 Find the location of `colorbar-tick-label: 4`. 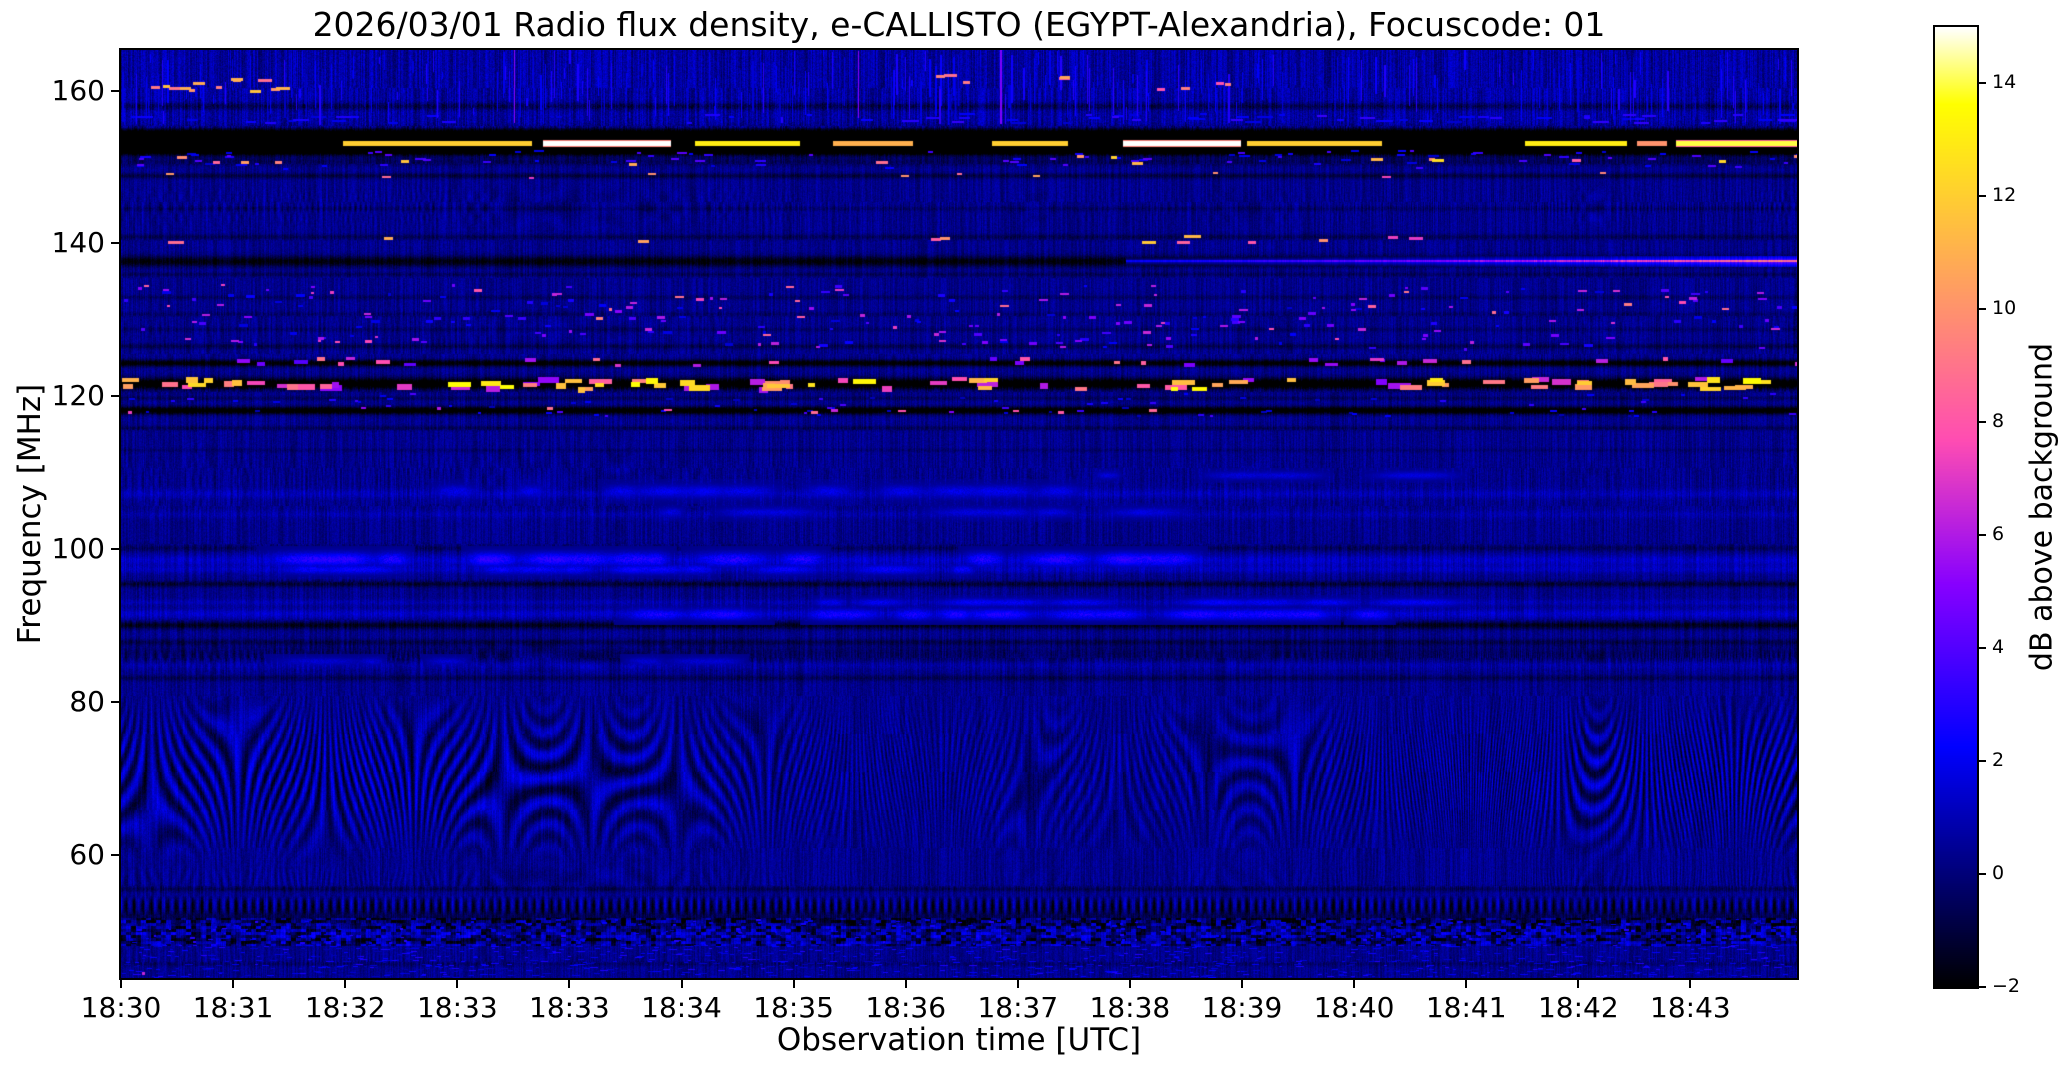

colorbar-tick-label: 4 is located at coordinates (1998, 647).